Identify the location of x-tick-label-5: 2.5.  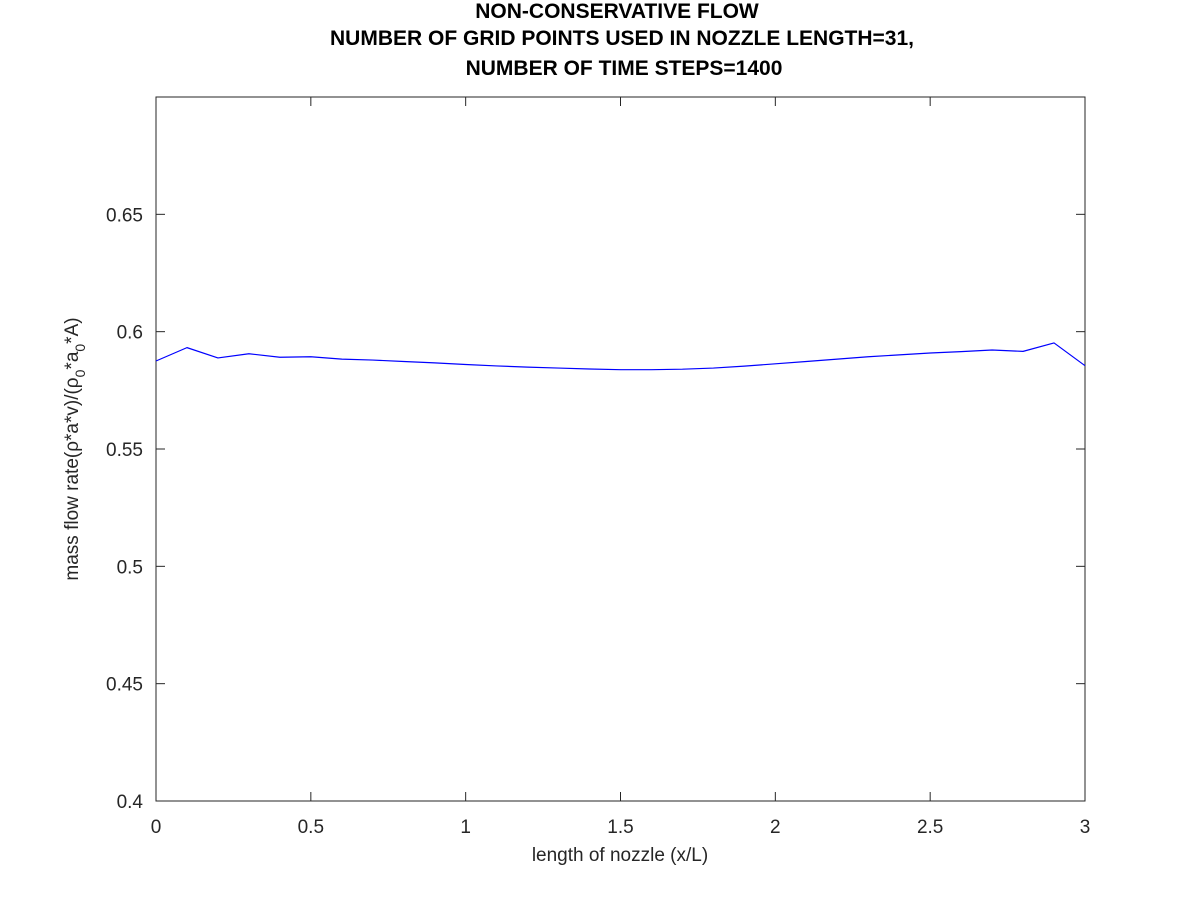
(930, 827).